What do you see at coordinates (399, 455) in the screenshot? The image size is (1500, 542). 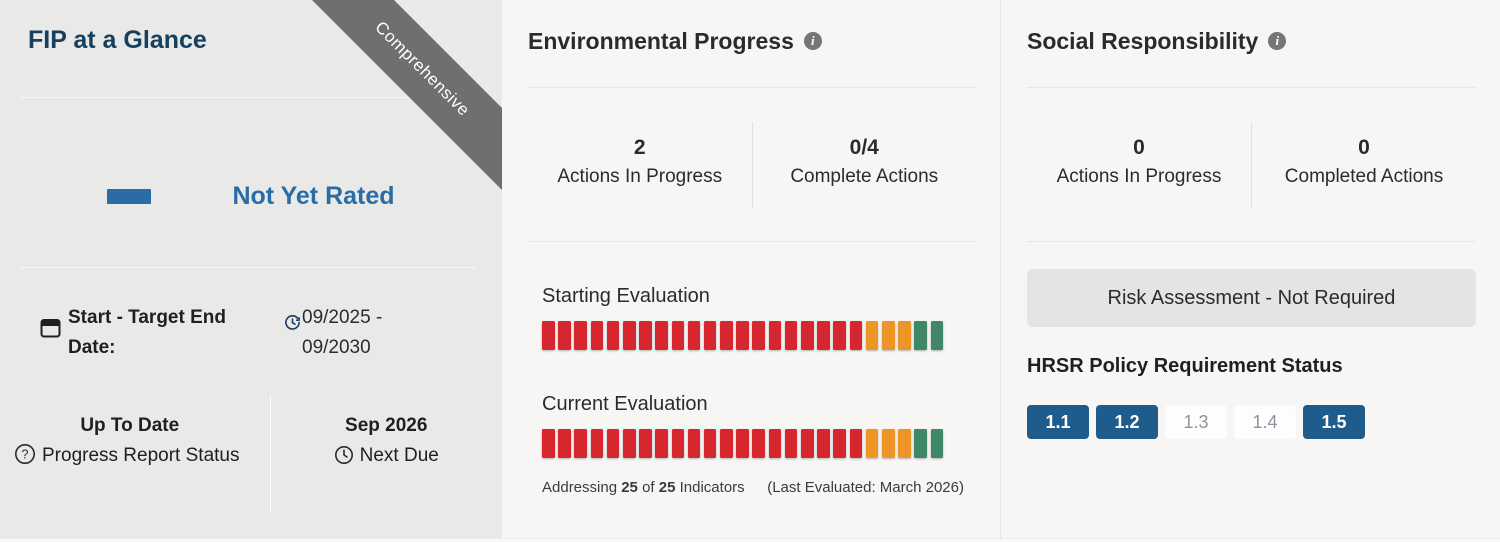 I see `next-due-label-text: Next Due` at bounding box center [399, 455].